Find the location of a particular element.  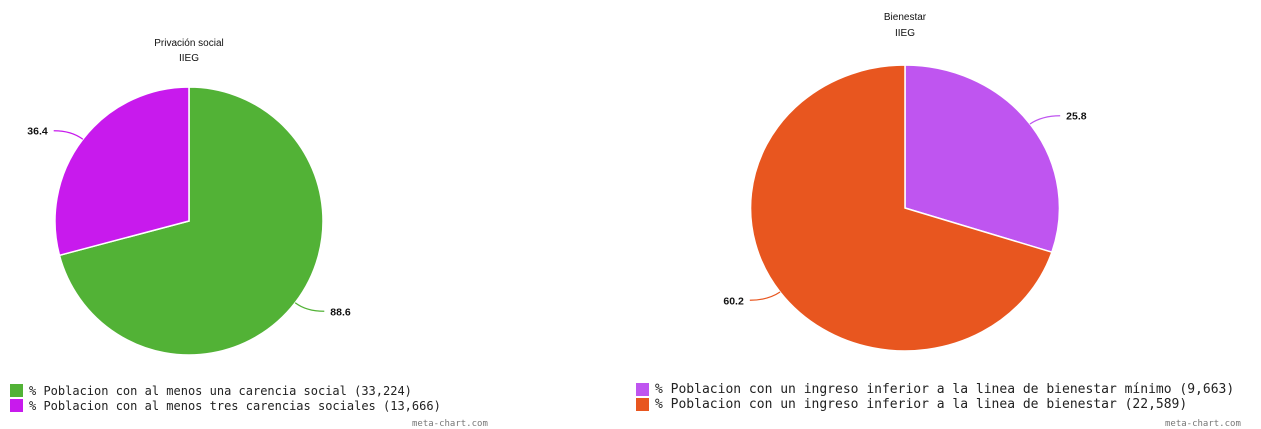

chart-title: Privación social is located at coordinates (188, 43).